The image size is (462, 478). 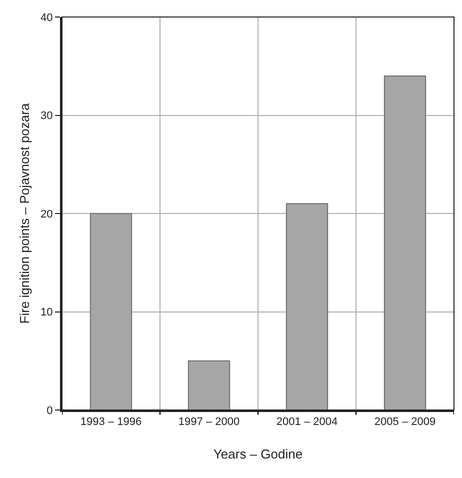 I want to click on y-axis-title: Fire ignition points – Pojavnost pozara, so click(x=24, y=213).